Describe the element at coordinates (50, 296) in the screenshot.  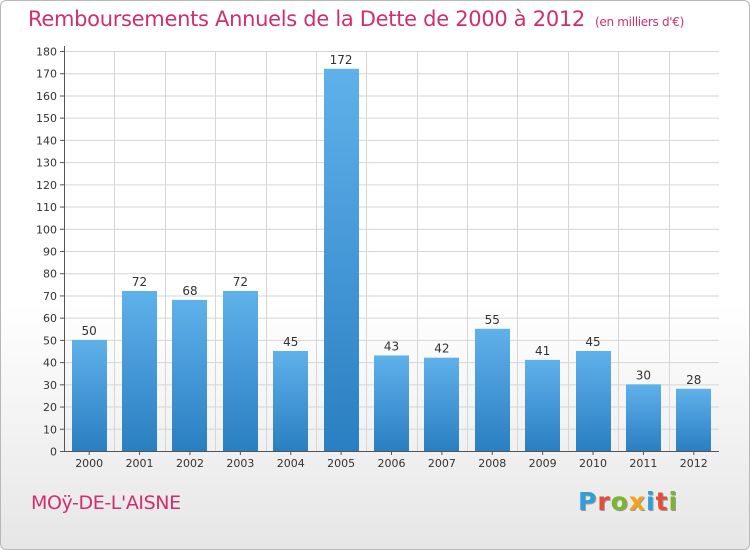
I see `y-tick-label: 70` at that location.